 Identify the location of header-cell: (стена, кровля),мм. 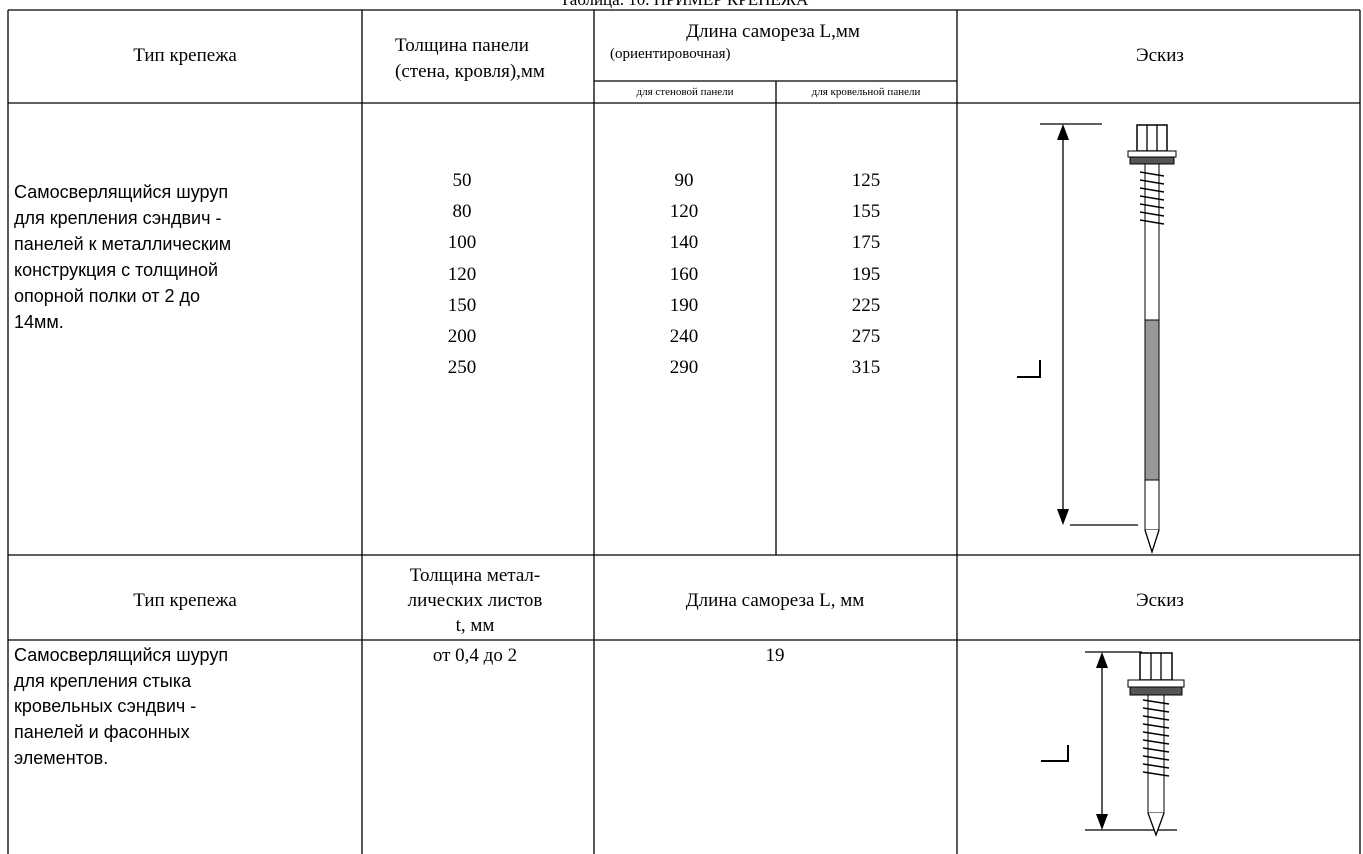
(470, 71).